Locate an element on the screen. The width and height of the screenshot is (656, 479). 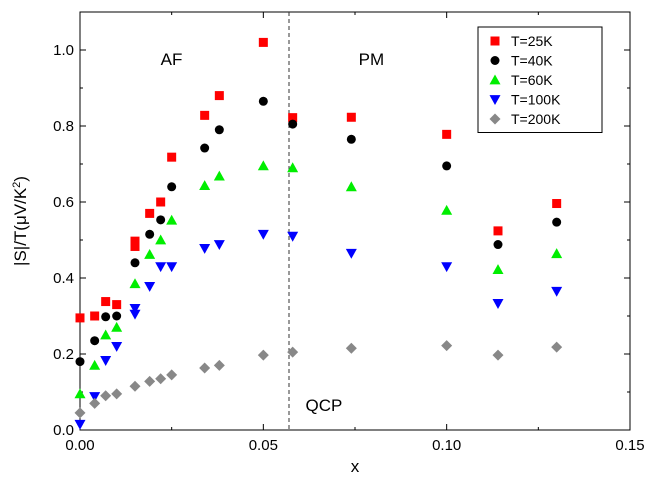
legend-entry: T=60K is located at coordinates (521, 80).